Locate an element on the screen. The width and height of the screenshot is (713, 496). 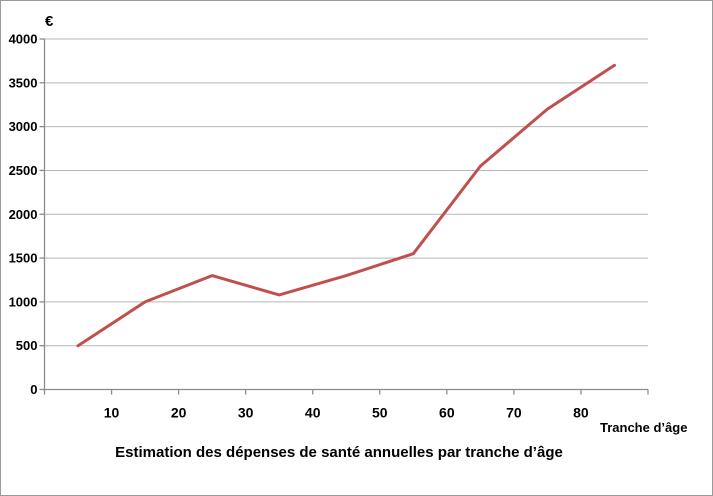
y-axis-title: € is located at coordinates (49, 21).